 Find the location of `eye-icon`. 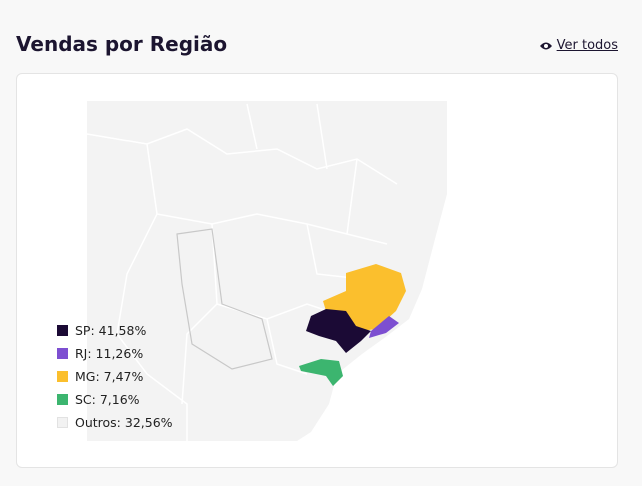

eye-icon is located at coordinates (545, 45).